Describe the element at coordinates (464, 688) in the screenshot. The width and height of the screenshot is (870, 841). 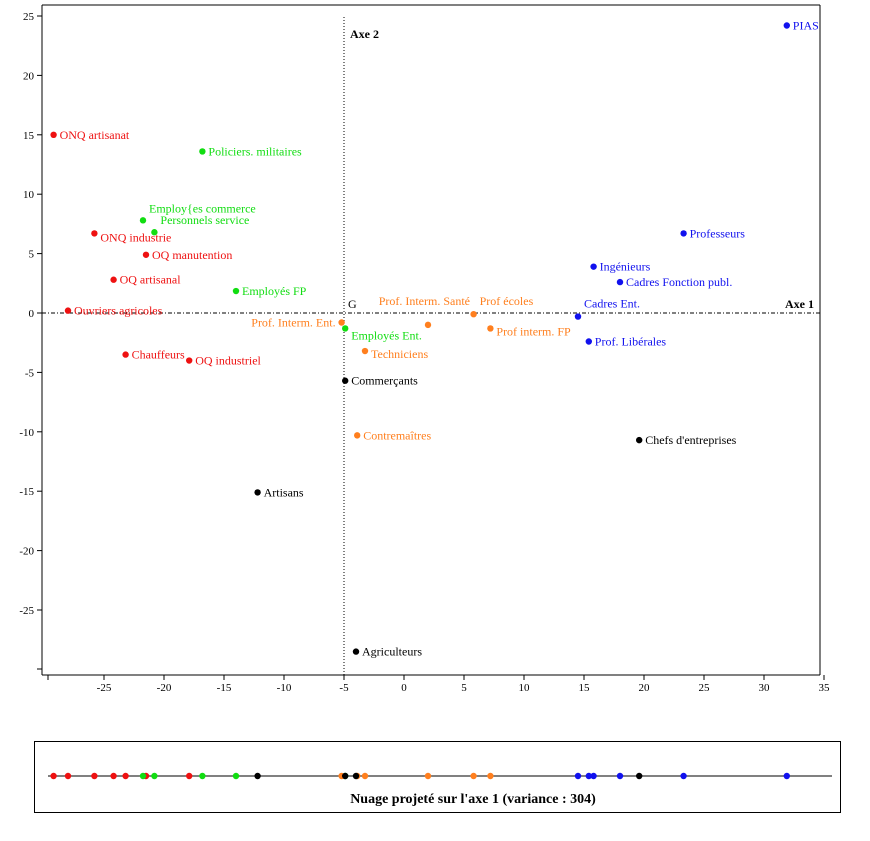
I see `x-tick-label: 5` at that location.